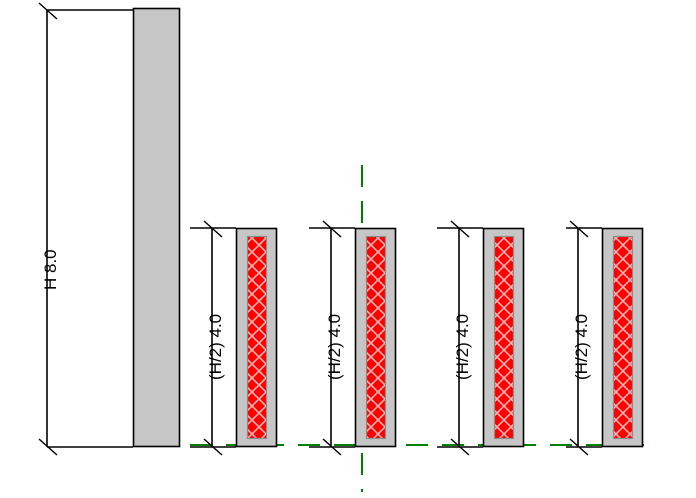 Image resolution: width=696 pixels, height=498 pixels. I want to click on dimension-half-height-2-tick-bottom, so click(332, 447).